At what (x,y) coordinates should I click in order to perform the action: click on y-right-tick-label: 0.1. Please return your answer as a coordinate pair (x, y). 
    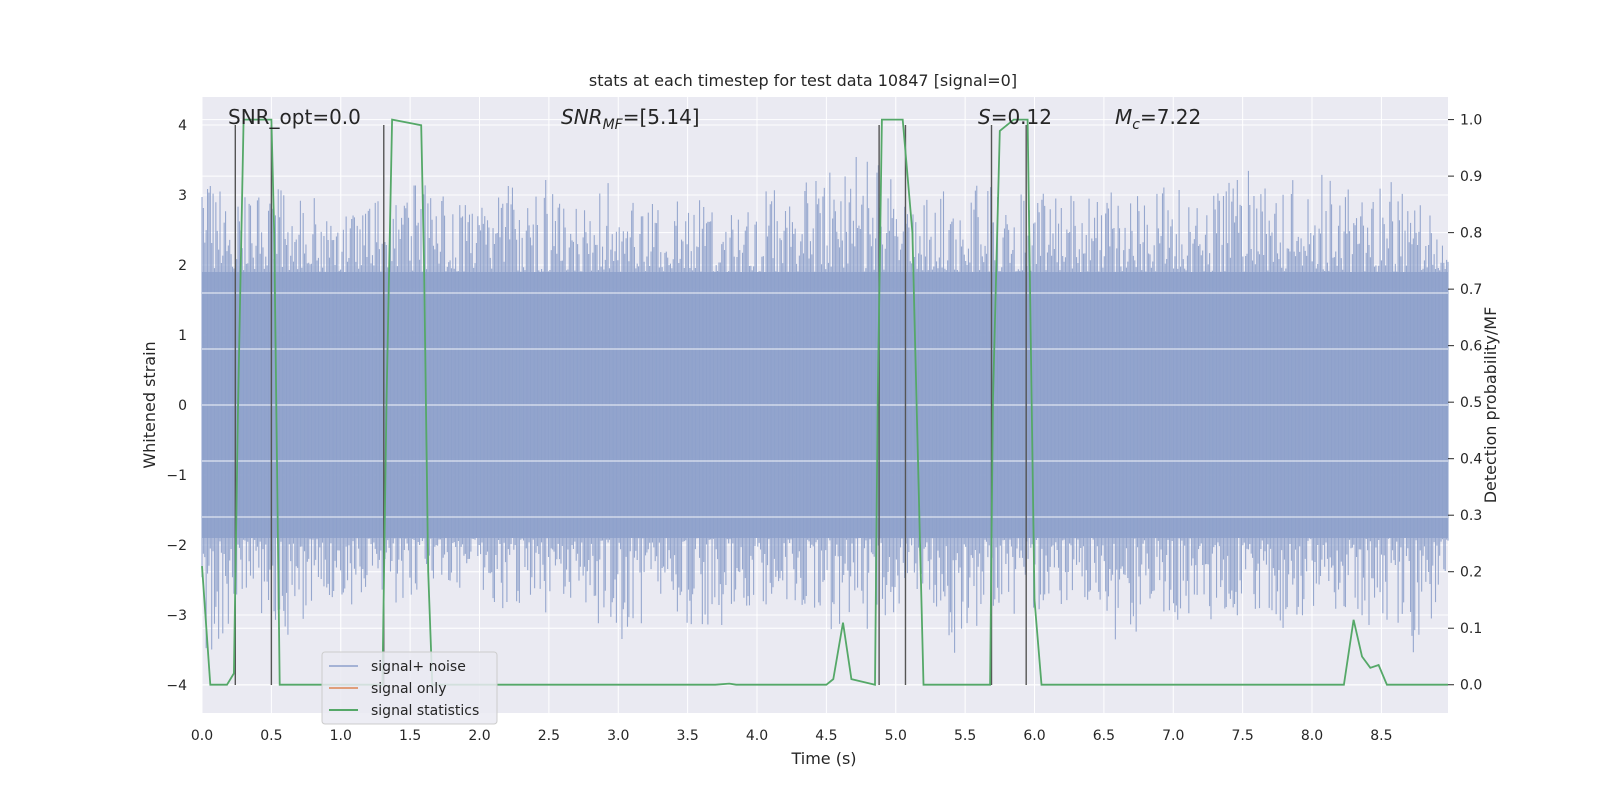
    Looking at the image, I should click on (1471, 629).